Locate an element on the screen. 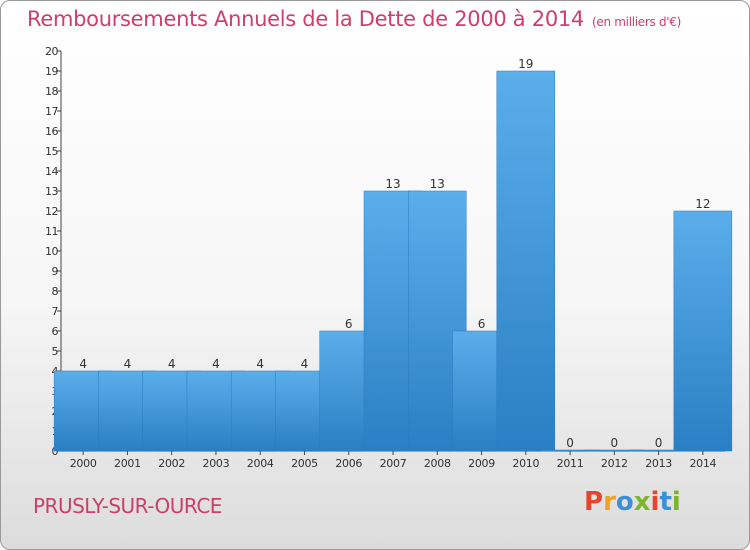  data-label-2009: 6 is located at coordinates (482, 324).